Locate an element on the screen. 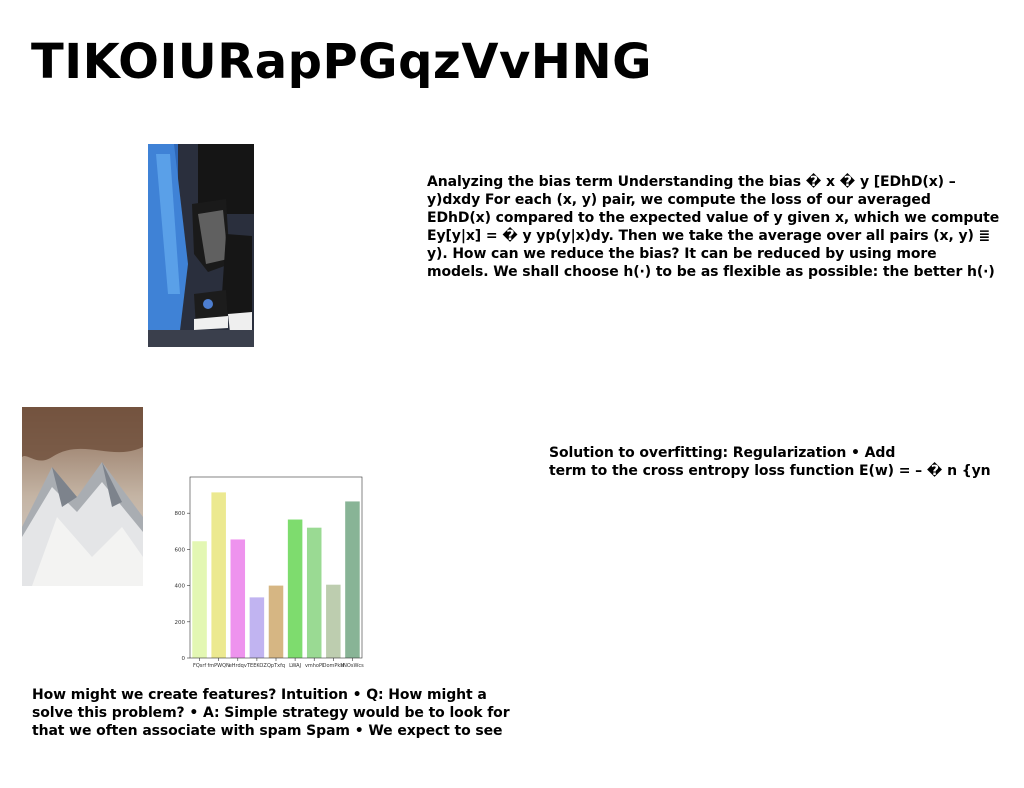 This screenshot has width=1024, height=788. x-tick-label-1: fmPWQN is located at coordinates (219, 666).